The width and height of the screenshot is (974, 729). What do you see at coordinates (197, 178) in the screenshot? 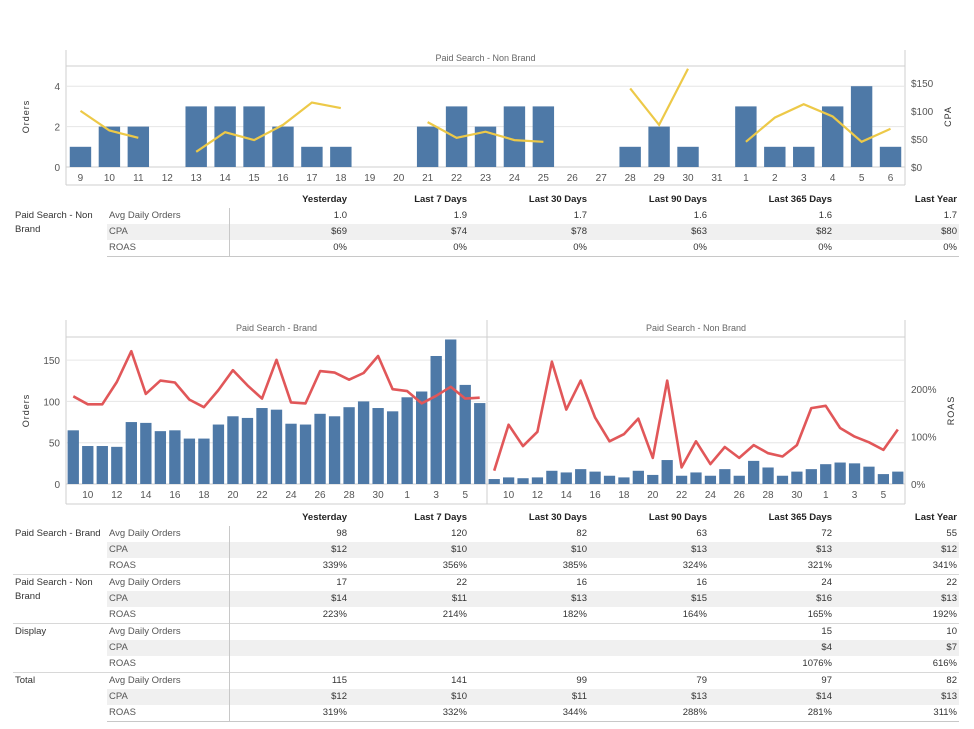
I see `x-tick-label: 13` at bounding box center [197, 178].